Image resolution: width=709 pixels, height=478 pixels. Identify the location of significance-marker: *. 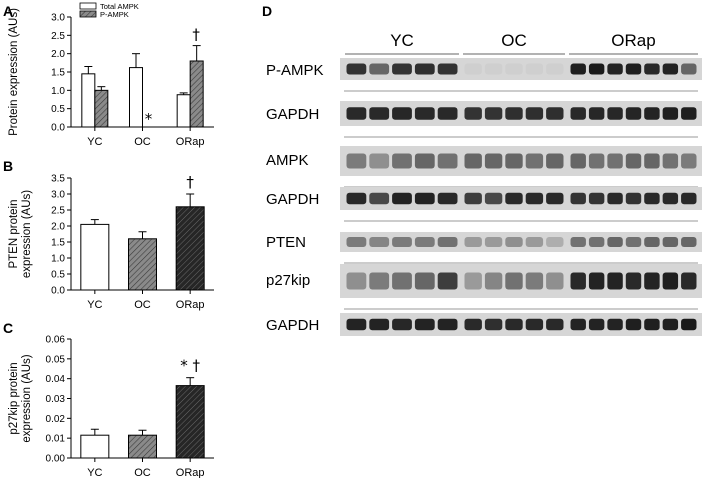
(149, 119).